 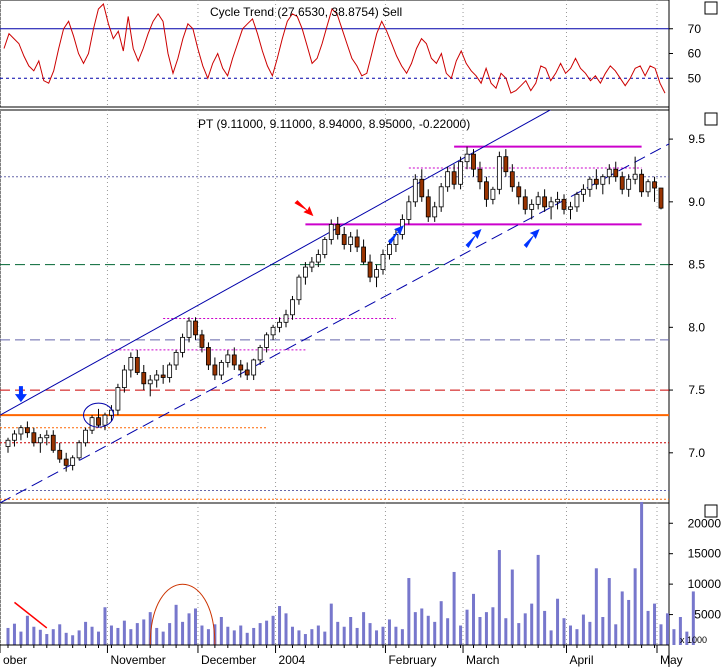 What do you see at coordinates (412, 660) in the screenshot?
I see `x-label-february: February` at bounding box center [412, 660].